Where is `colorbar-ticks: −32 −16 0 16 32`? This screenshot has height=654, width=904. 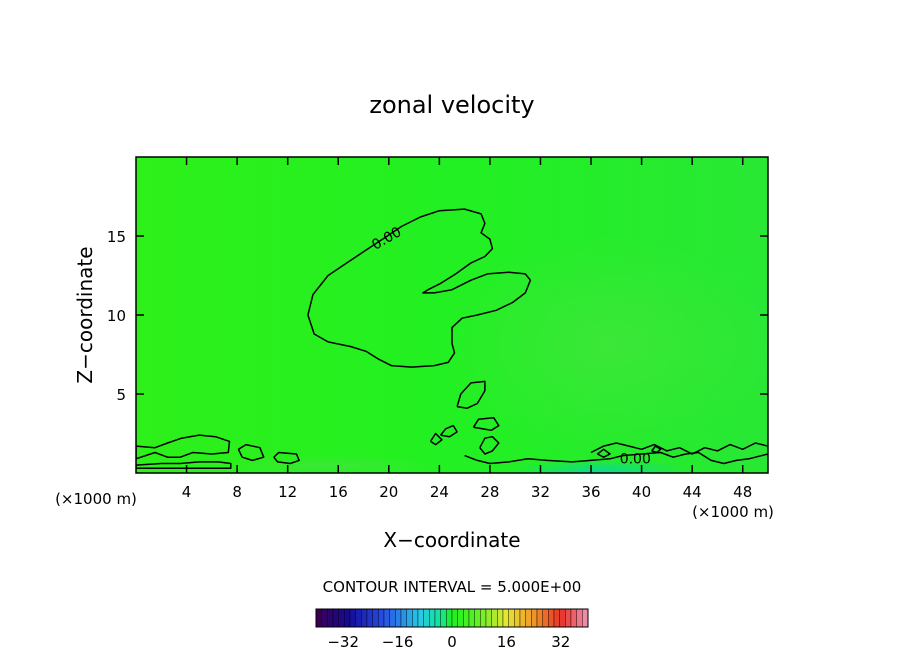 colorbar-ticks: −32 −16 0 16 32 is located at coordinates (448, 642).